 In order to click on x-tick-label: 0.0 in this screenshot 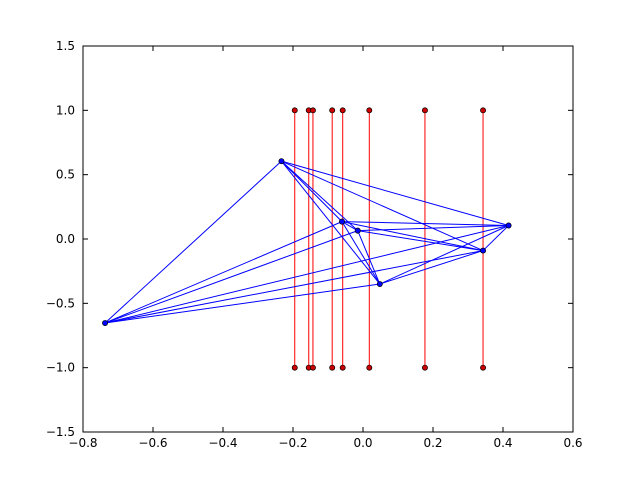, I will do `click(362, 443)`.